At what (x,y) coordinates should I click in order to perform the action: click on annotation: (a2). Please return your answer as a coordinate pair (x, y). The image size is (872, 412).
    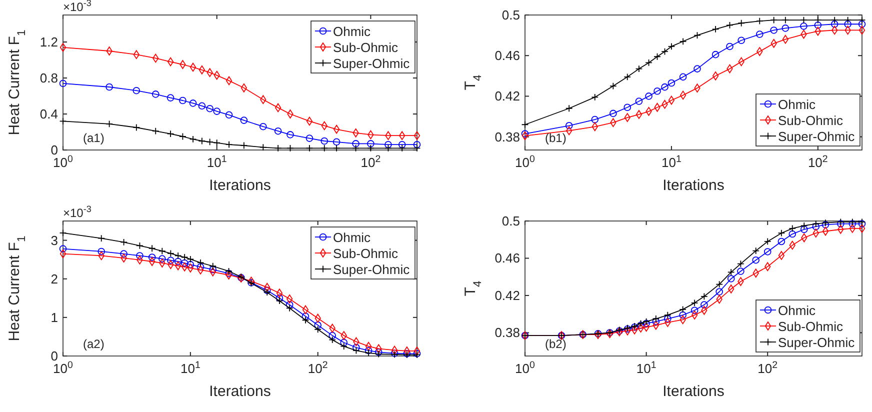
    Looking at the image, I should click on (93, 344).